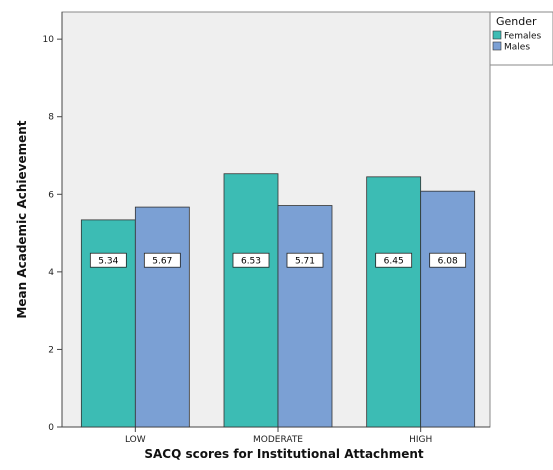 The image size is (553, 470). Describe the element at coordinates (278, 440) in the screenshot. I see `x-tick-label: MODERATE` at that location.